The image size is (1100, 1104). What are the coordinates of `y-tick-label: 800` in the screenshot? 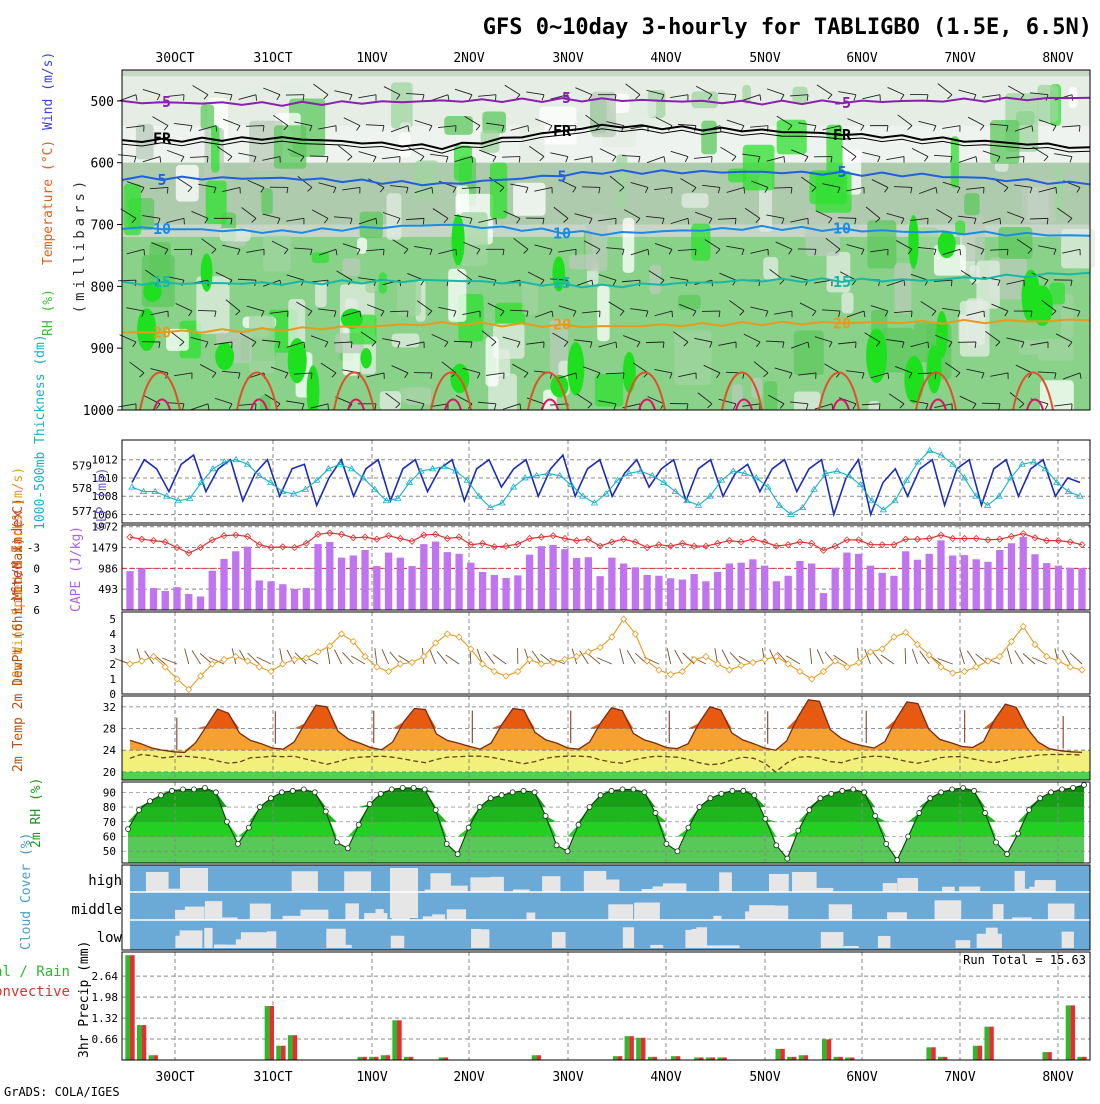 It's located at (102, 287).